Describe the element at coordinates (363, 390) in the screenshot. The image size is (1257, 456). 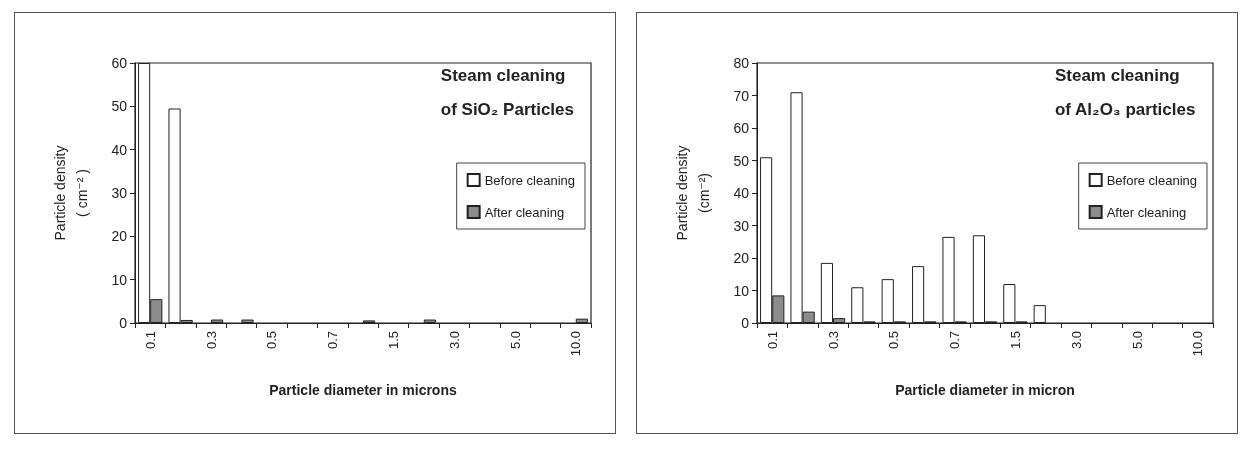
I see `x-axis-title: Particle diameter in microns` at that location.